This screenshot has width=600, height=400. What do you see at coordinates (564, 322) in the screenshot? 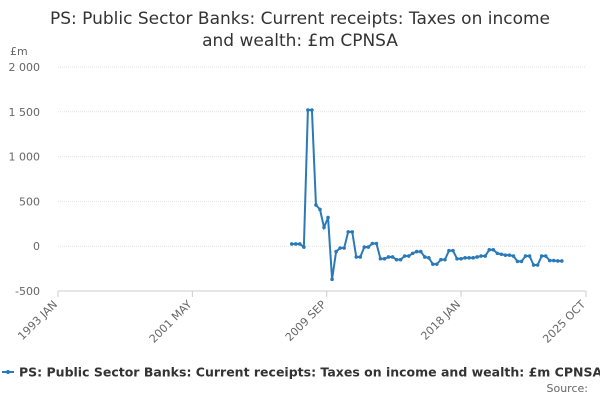
I see `x-tick-label: 2025 OCT` at bounding box center [564, 322].